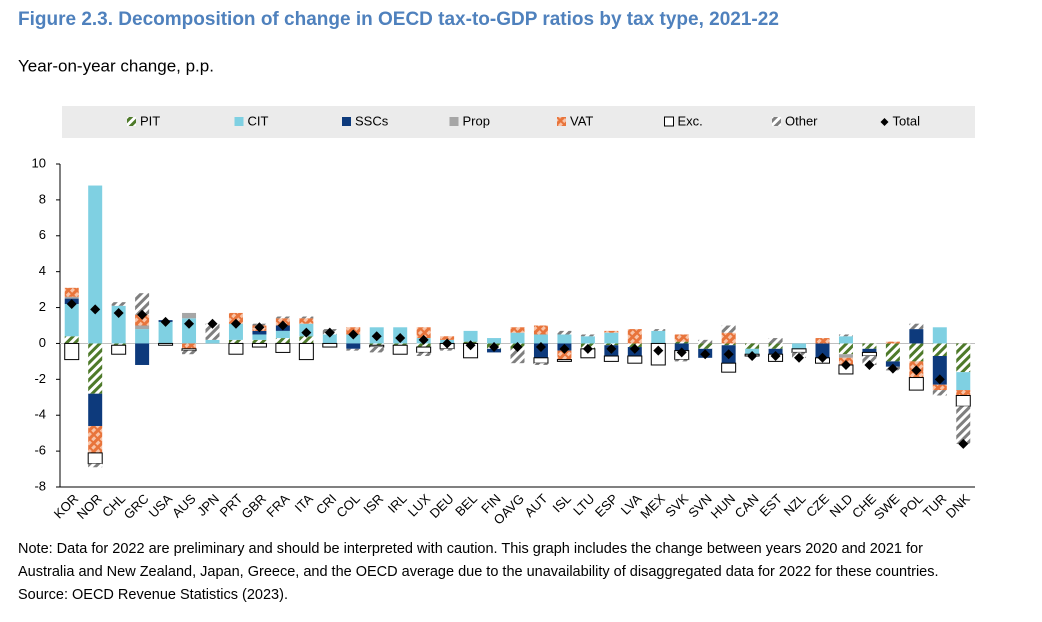  Describe the element at coordinates (153, 595) in the screenshot. I see `note: Source: OECD Revenue Statistics (2023).` at that location.